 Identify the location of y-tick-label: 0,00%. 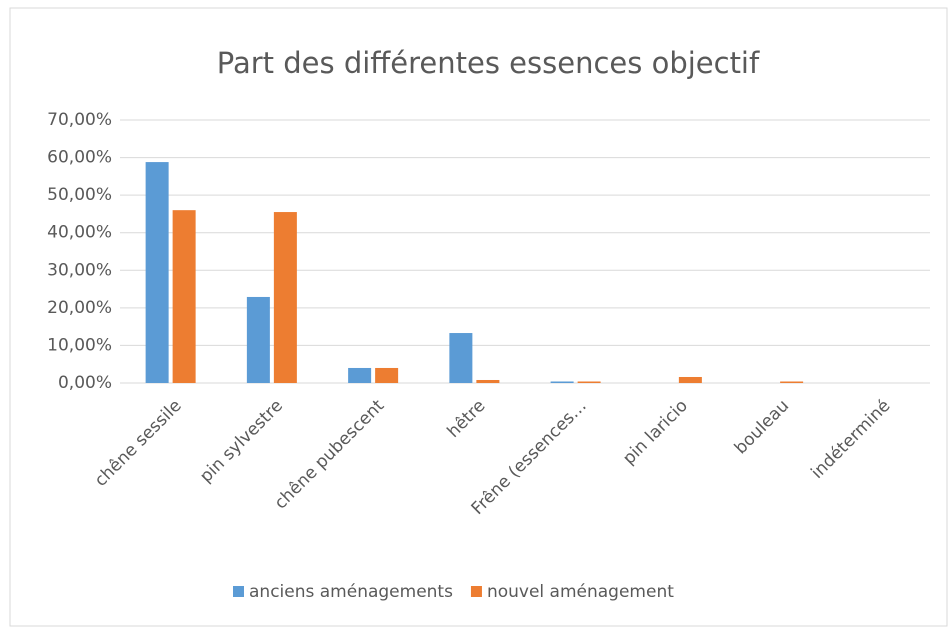
(85, 383).